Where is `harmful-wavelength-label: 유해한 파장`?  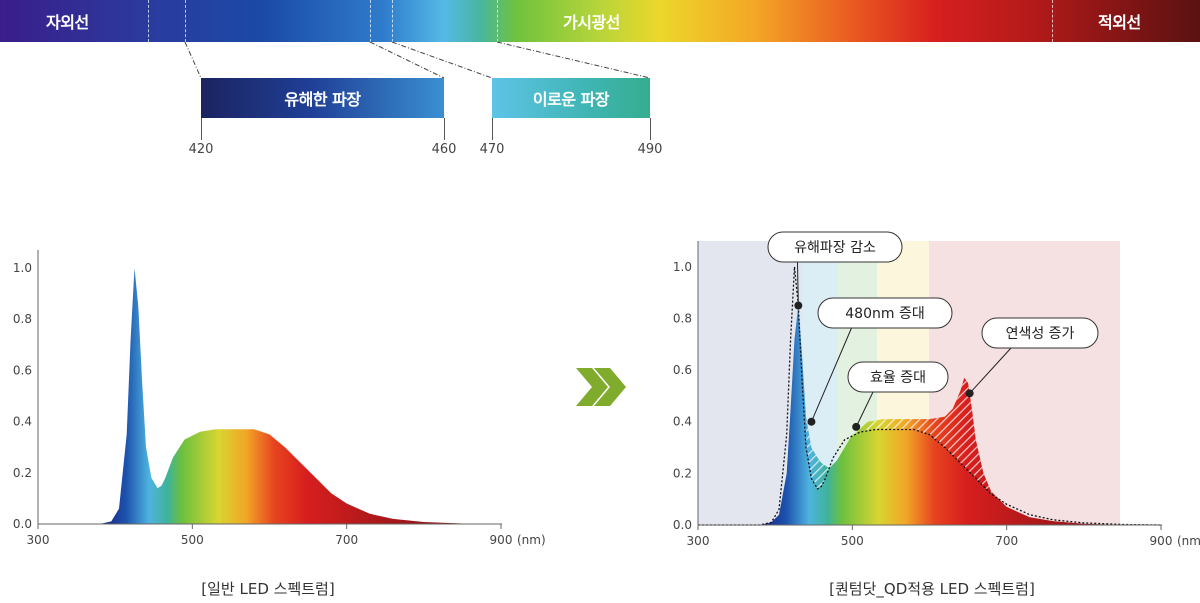
harmful-wavelength-label: 유해한 파장 is located at coordinates (322, 99).